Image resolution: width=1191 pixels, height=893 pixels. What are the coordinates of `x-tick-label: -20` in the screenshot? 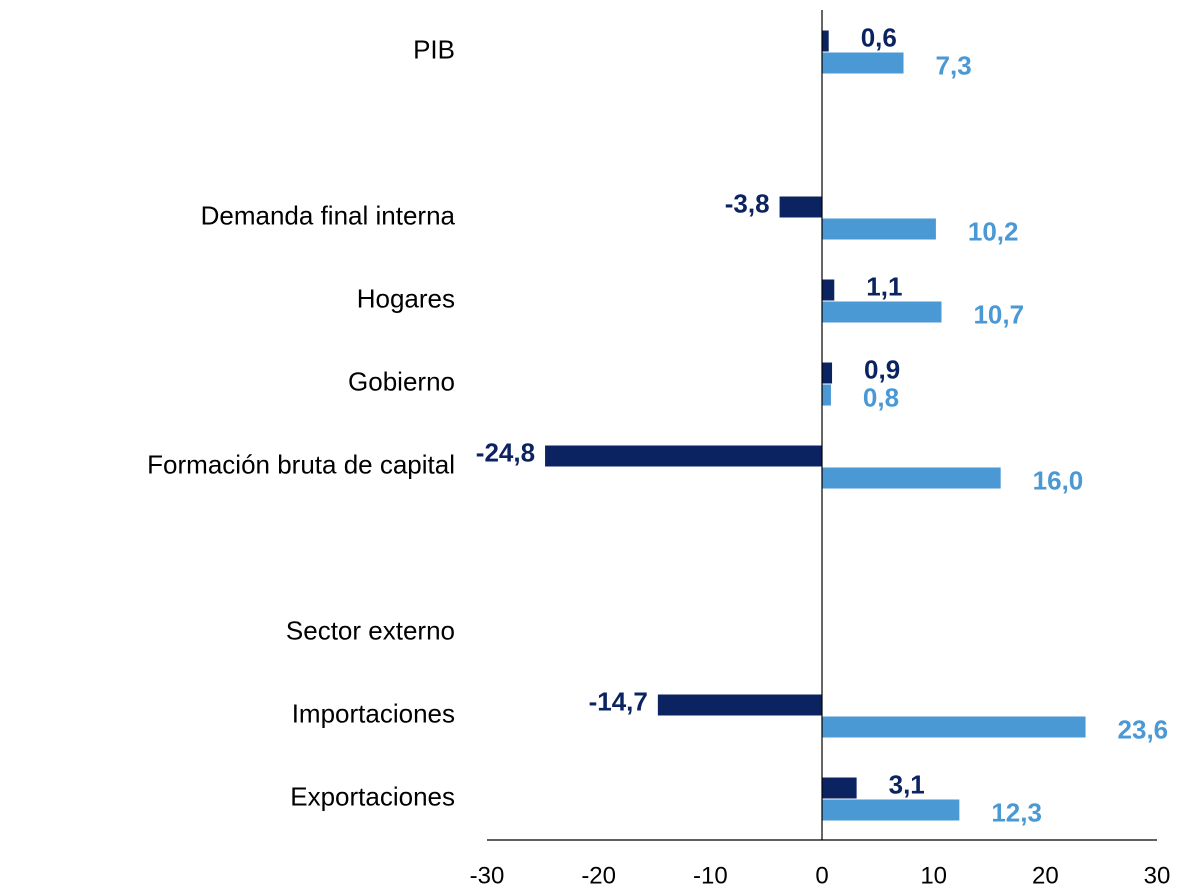 It's located at (598, 875).